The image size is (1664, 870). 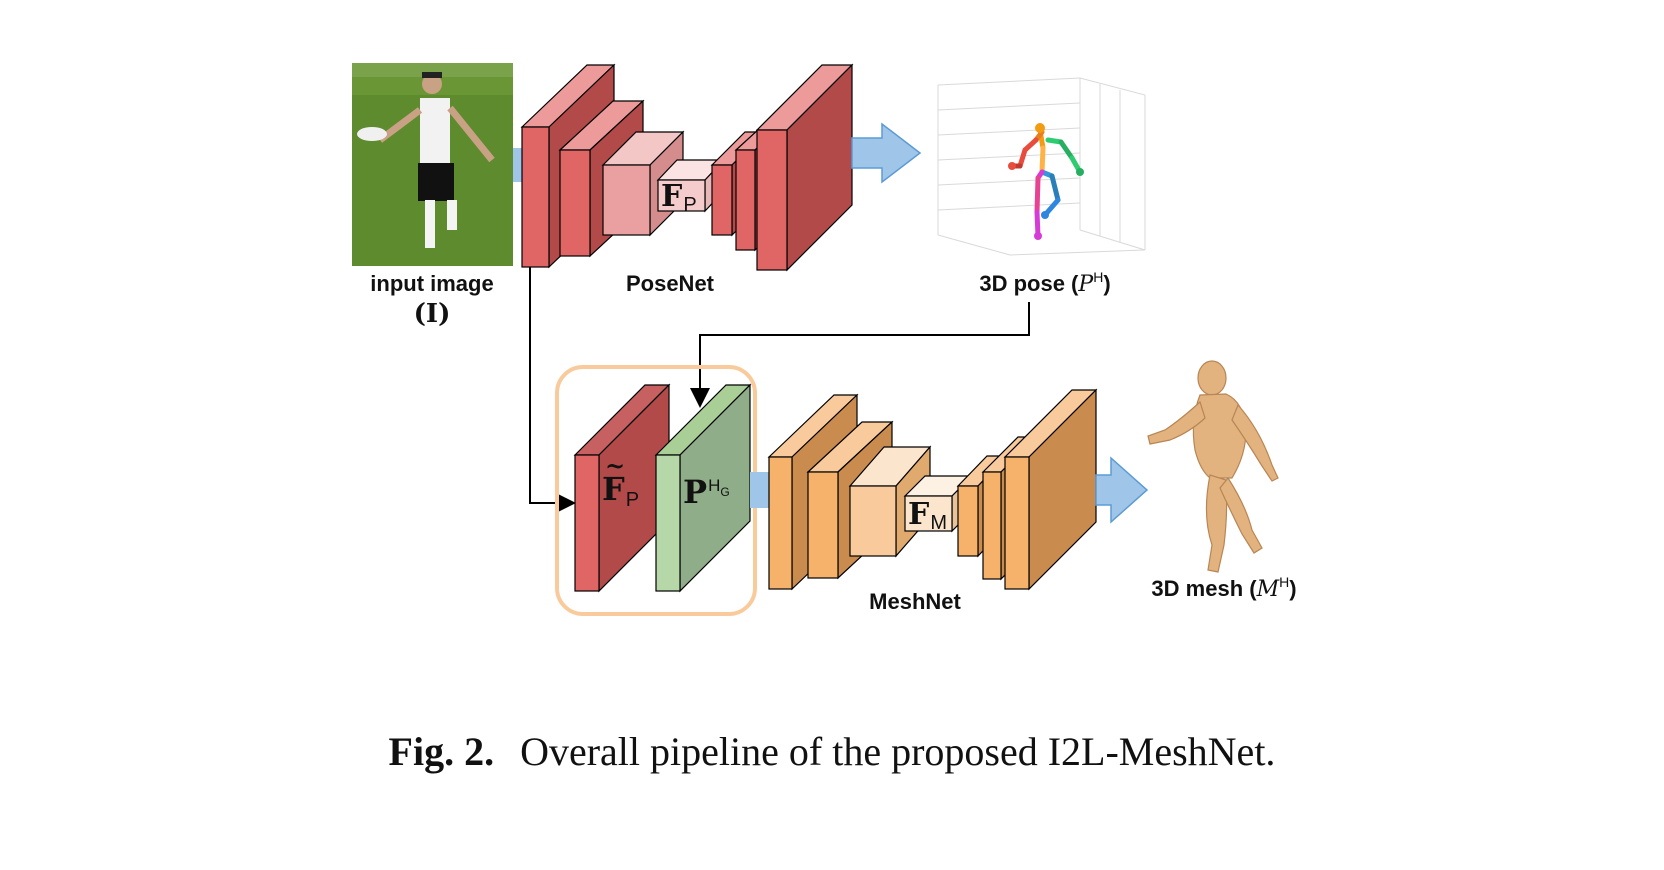 What do you see at coordinates (670, 283) in the screenshot?
I see `posenet-label: PoseNet` at bounding box center [670, 283].